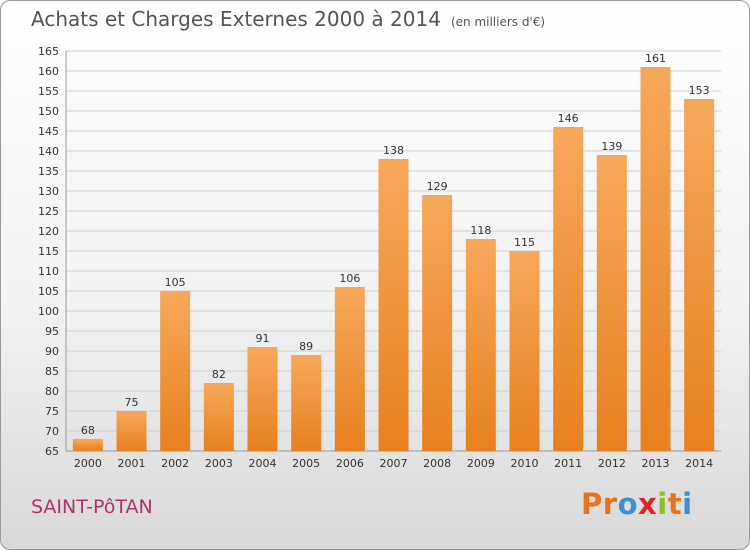  Describe the element at coordinates (628, 504) in the screenshot. I see `logo-letter: o` at that location.